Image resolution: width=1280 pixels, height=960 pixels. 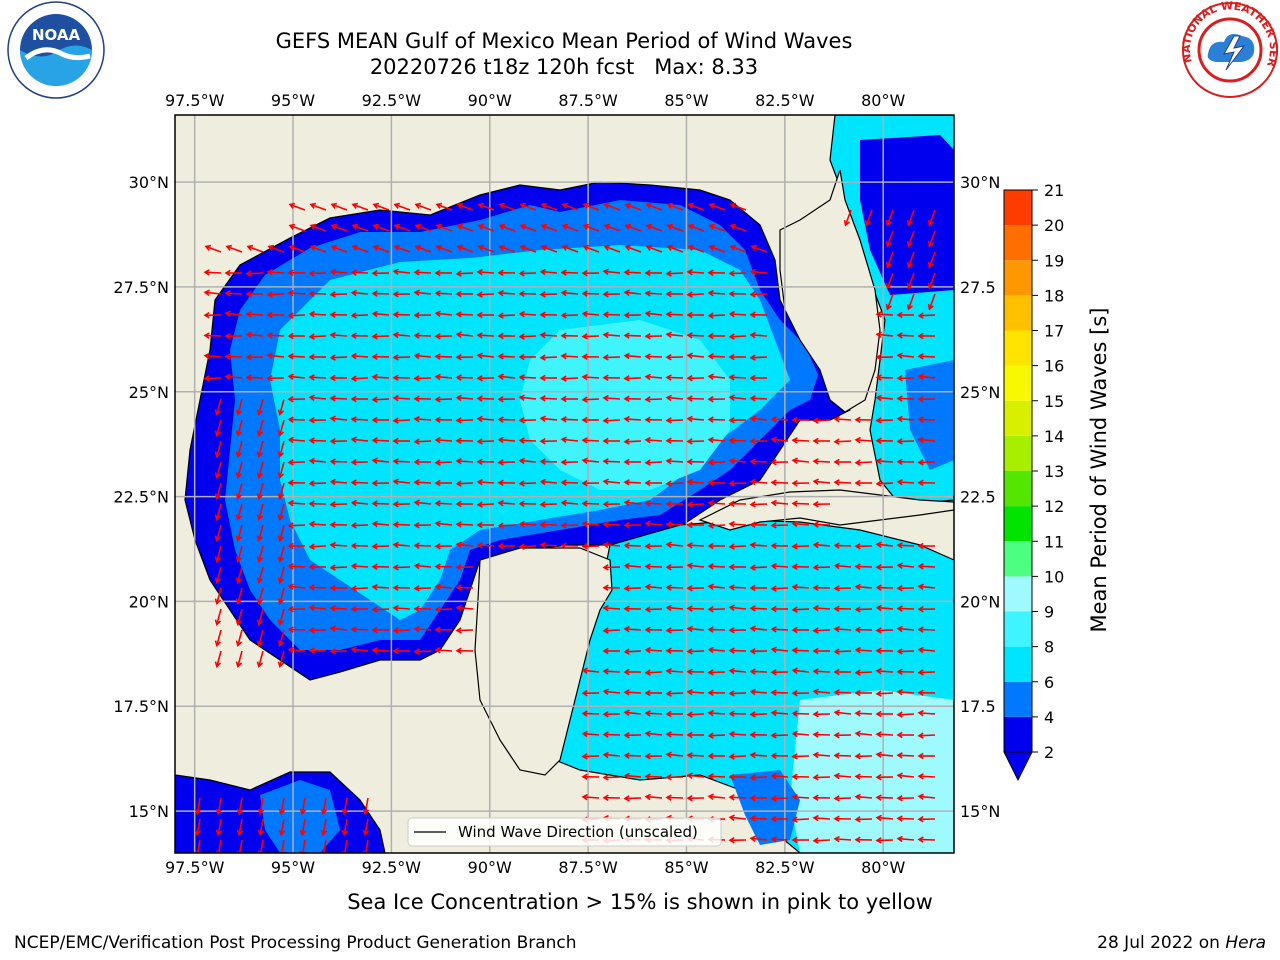 What do you see at coordinates (1018, 559) in the screenshot?
I see `colorbar-segment` at bounding box center [1018, 559].